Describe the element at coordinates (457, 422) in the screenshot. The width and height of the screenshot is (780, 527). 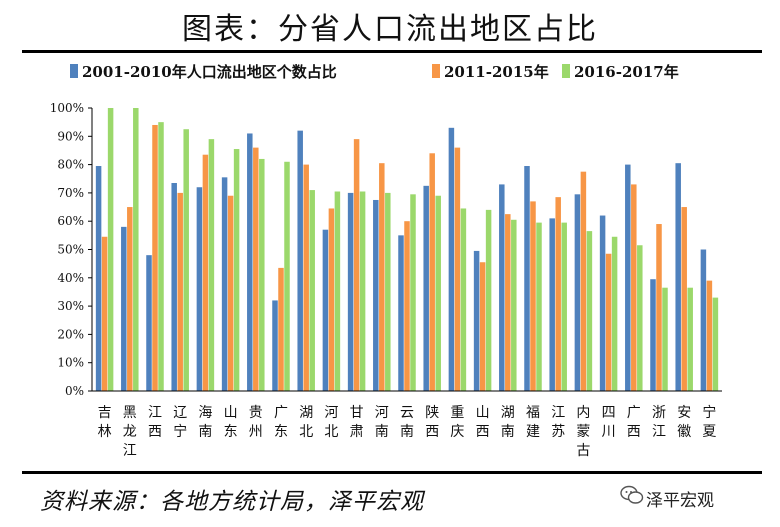
I see `x-tick-label: 重庆` at that location.